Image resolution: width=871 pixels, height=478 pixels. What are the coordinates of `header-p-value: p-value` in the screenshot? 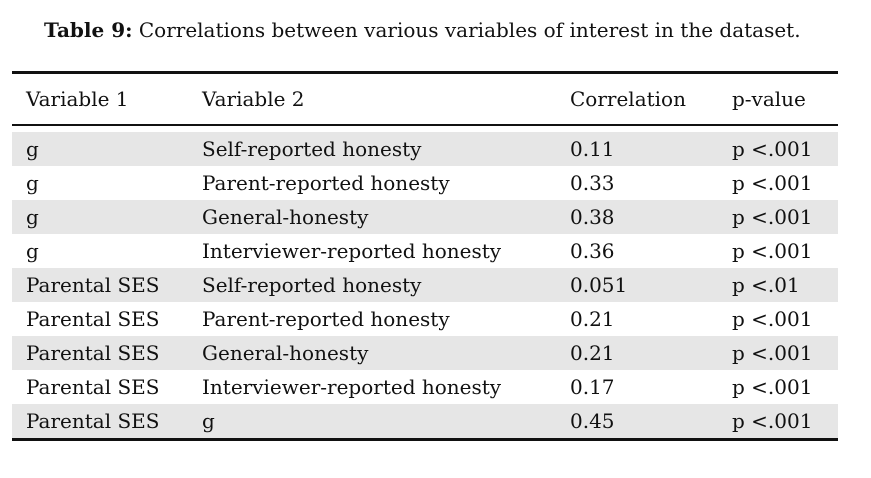 It's located at (769, 99).